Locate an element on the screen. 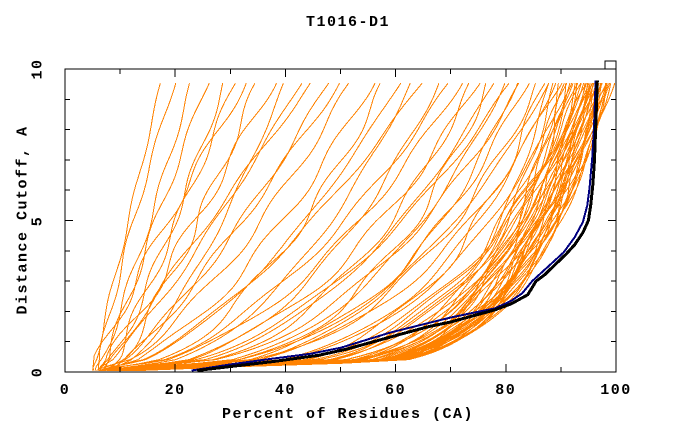 The width and height of the screenshot is (680, 440). chart-title: T1016-D1 is located at coordinates (347, 22).